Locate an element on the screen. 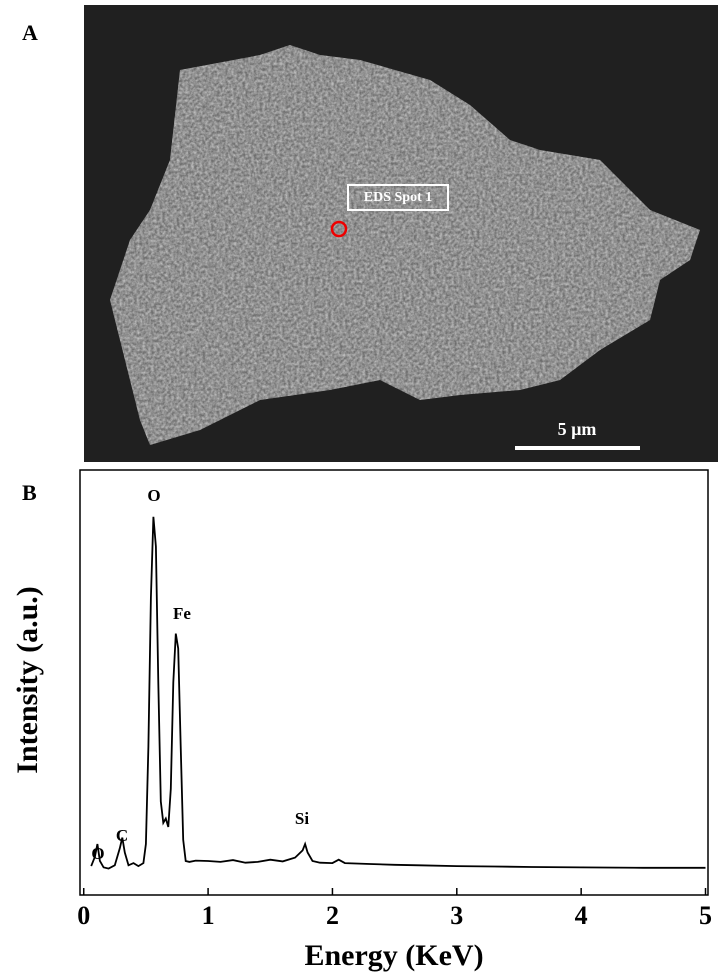 The image size is (718, 979). spot-marker is located at coordinates (339, 229).